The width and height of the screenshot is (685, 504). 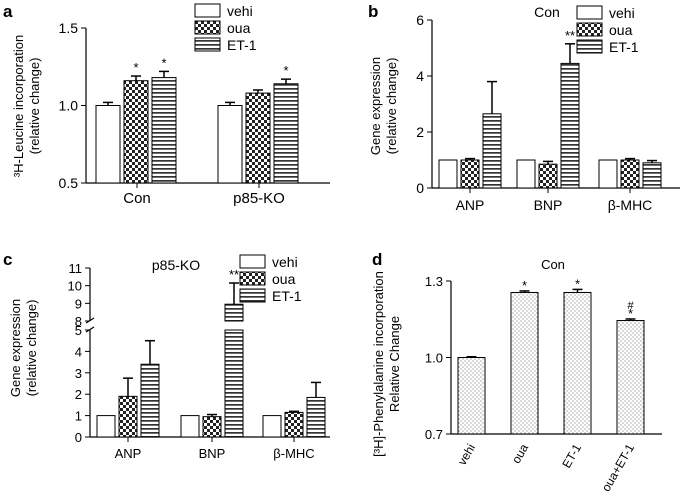 What do you see at coordinates (394, 364) in the screenshot?
I see `y-axis-label: Relative Change` at bounding box center [394, 364].